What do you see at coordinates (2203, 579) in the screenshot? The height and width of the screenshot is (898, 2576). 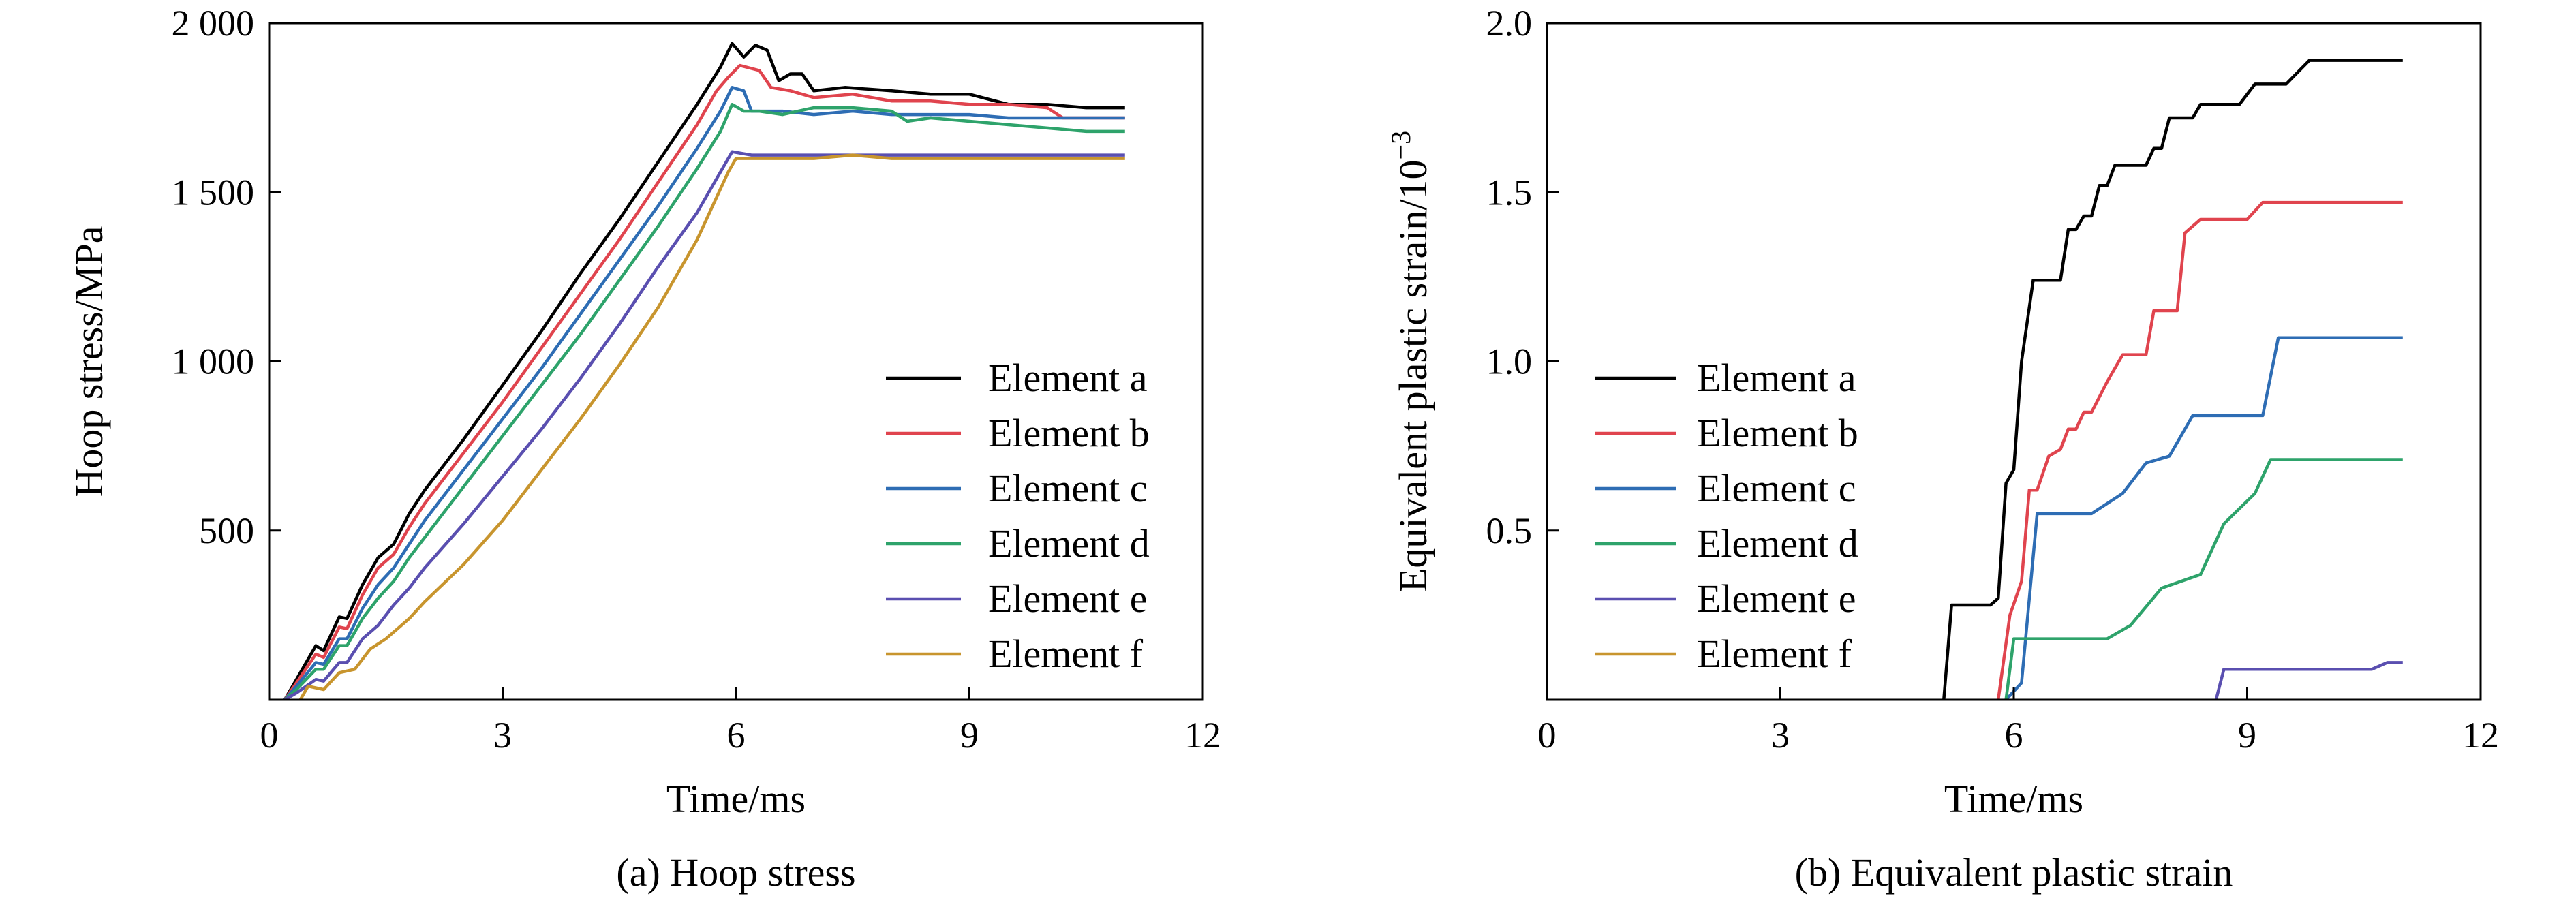 I see `series-line-element-d` at bounding box center [2203, 579].